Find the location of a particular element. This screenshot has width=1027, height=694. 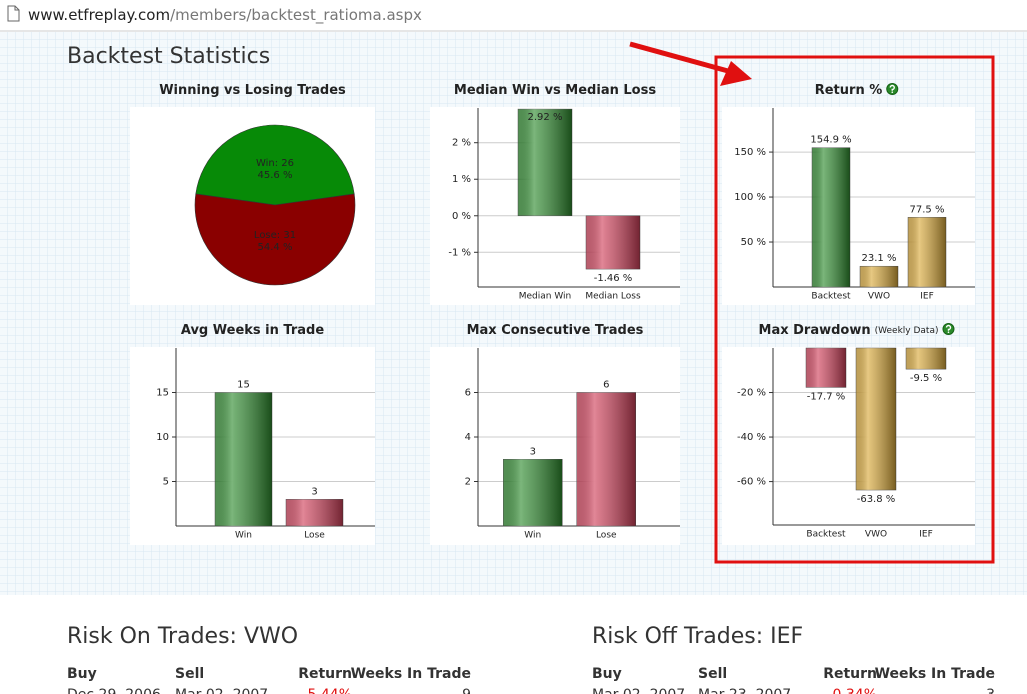

y-tick-label: 4 is located at coordinates (468, 437).